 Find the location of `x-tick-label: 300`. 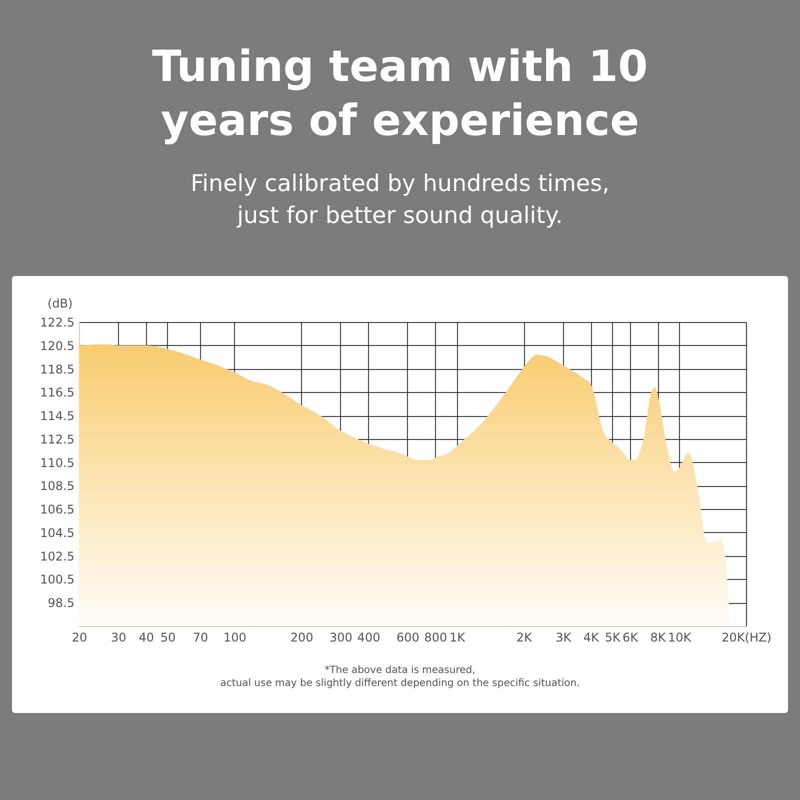

x-tick-label: 300 is located at coordinates (341, 637).